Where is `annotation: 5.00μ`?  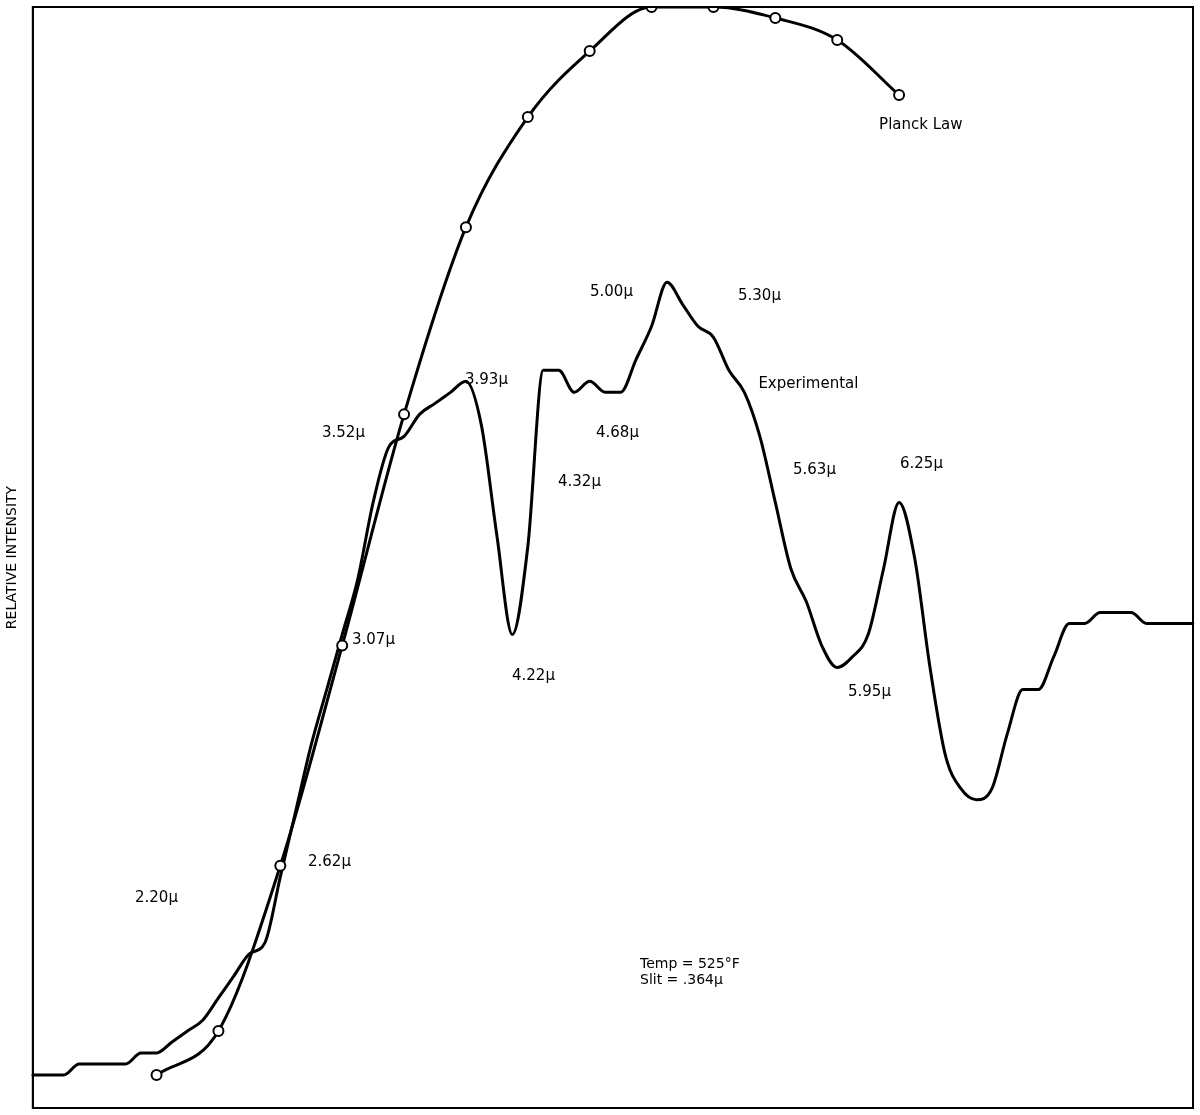 annotation: 5.00μ is located at coordinates (612, 290).